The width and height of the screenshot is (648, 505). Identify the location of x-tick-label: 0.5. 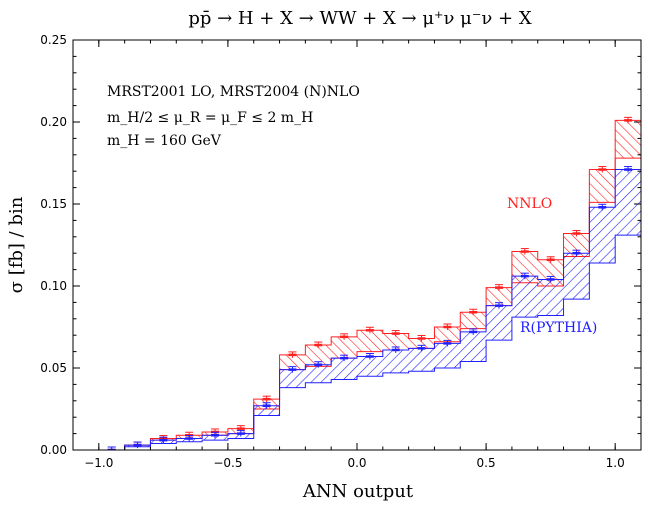
(486, 463).